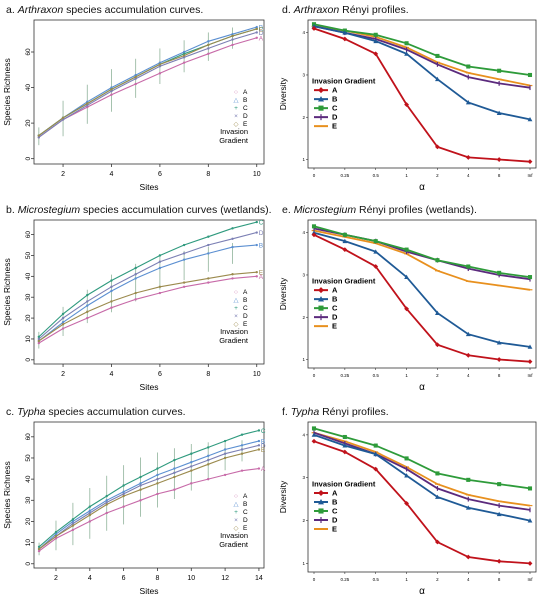 The height and width of the screenshot is (602, 550). What do you see at coordinates (261, 277) in the screenshot?
I see `end-label-A: A` at bounding box center [261, 277].